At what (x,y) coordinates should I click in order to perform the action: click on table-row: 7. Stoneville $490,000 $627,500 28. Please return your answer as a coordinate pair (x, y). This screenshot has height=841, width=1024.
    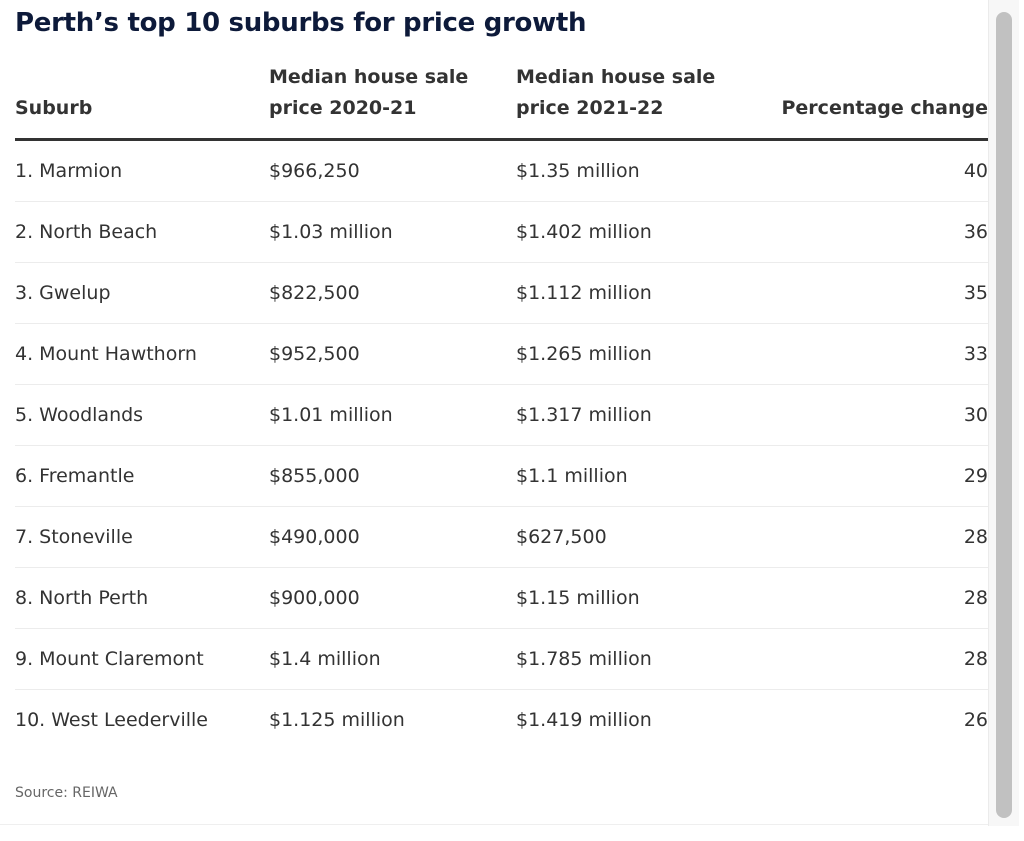
    Looking at the image, I should click on (501, 537).